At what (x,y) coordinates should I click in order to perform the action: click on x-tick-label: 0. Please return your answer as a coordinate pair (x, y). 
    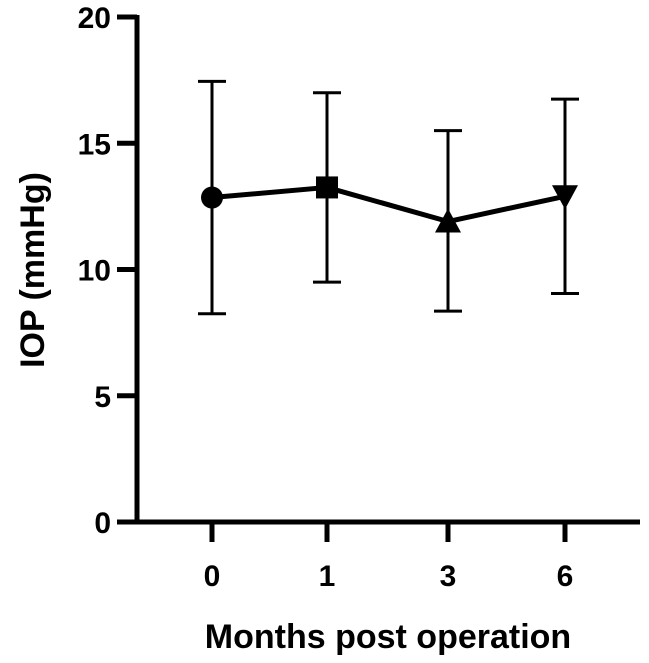
    Looking at the image, I should click on (212, 576).